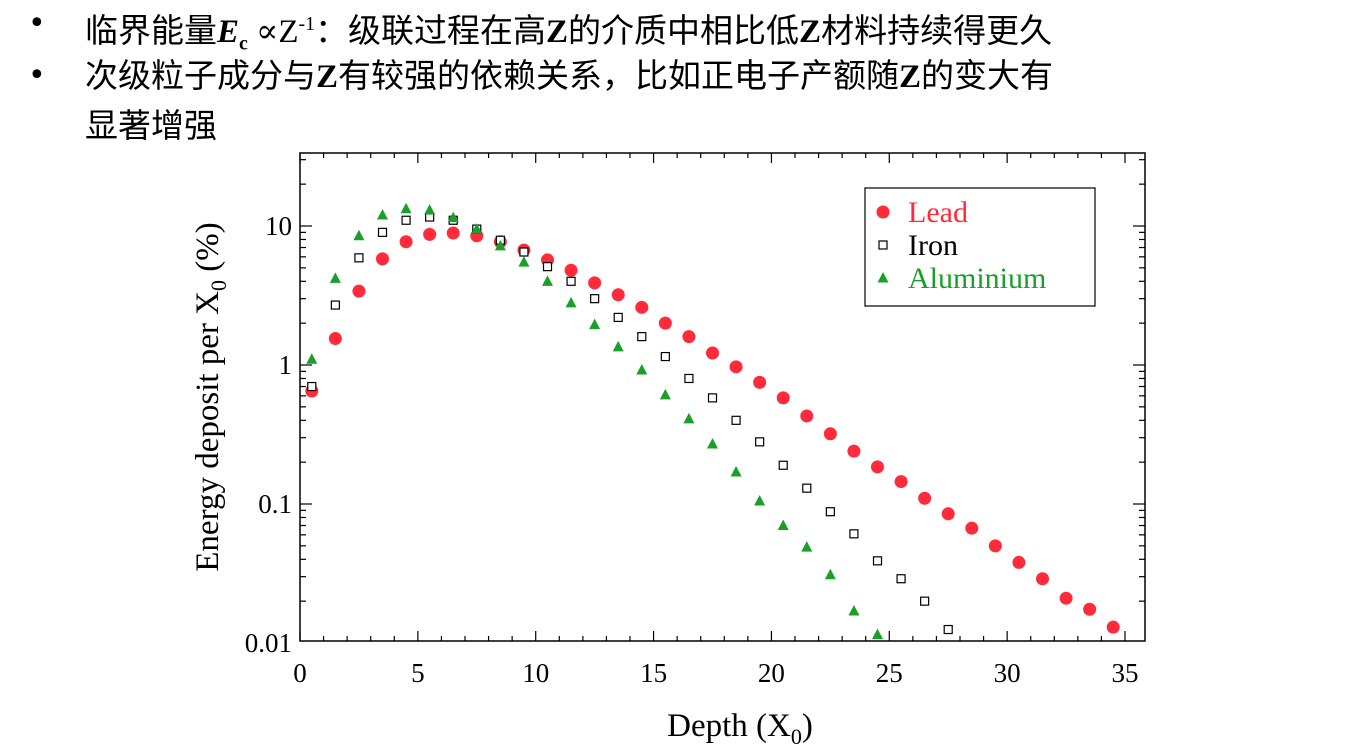 The image size is (1369, 744). I want to click on legend-label-aluminium: Aluminium, so click(977, 278).